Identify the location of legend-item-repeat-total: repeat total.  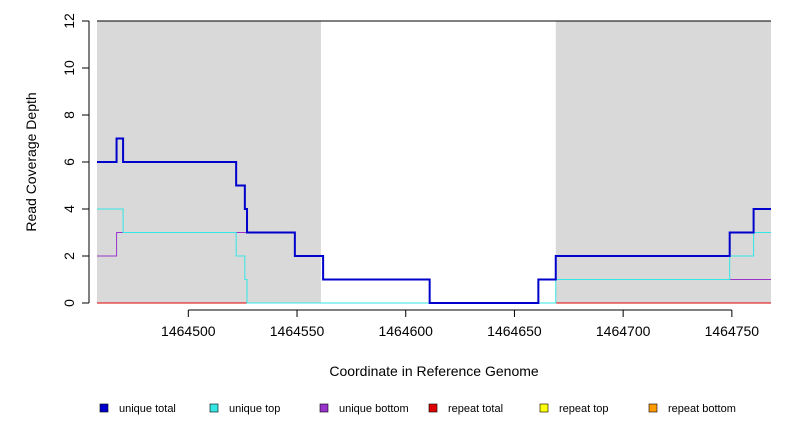
(465, 409).